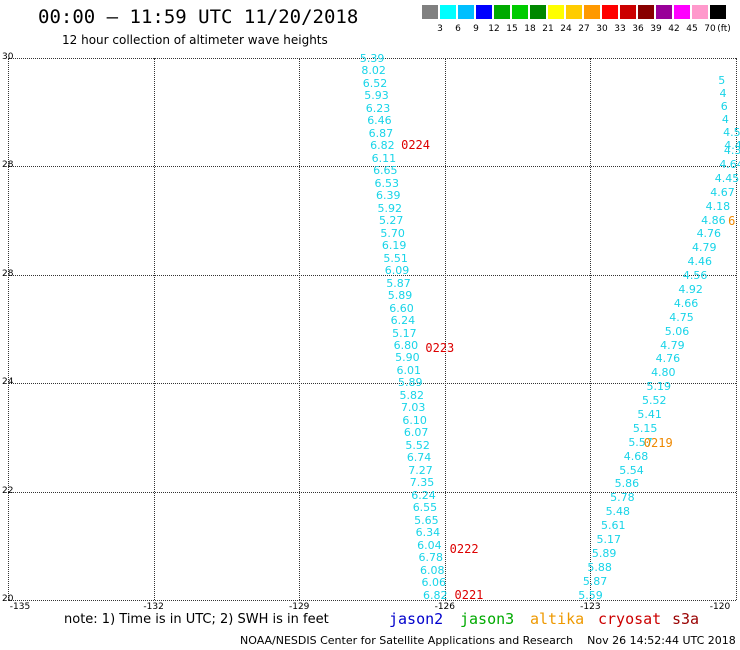 Image resolution: width=740 pixels, height=650 pixels. Describe the element at coordinates (404, 333) in the screenshot. I see `wave-height-value: 5.17` at that location.